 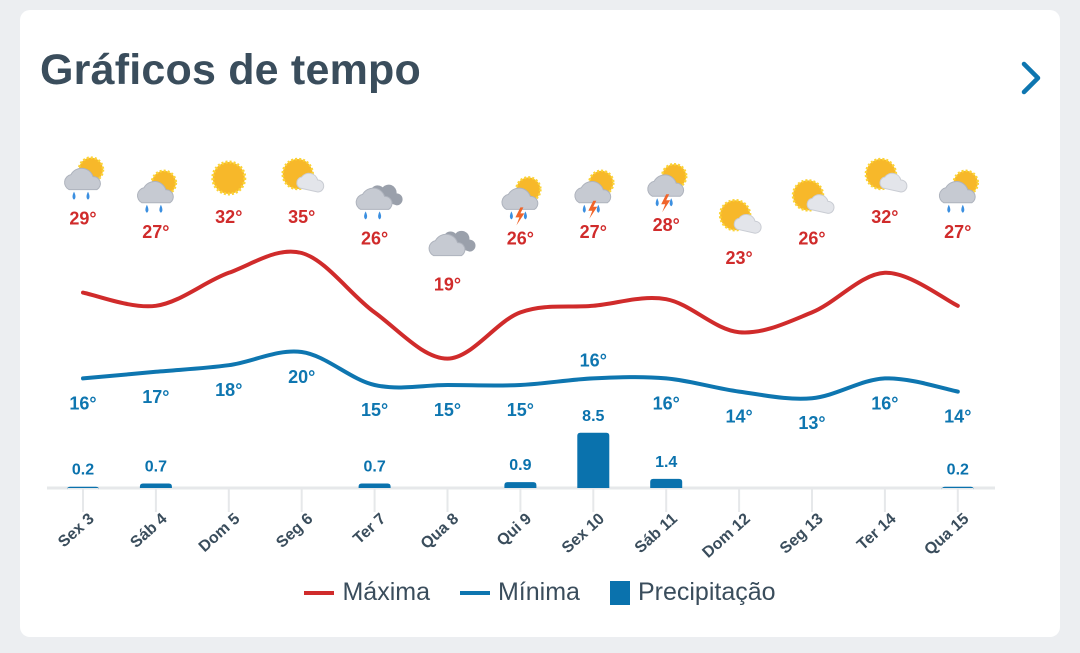 What do you see at coordinates (228, 390) in the screenshot?
I see `min-temp-label: 18°` at bounding box center [228, 390].